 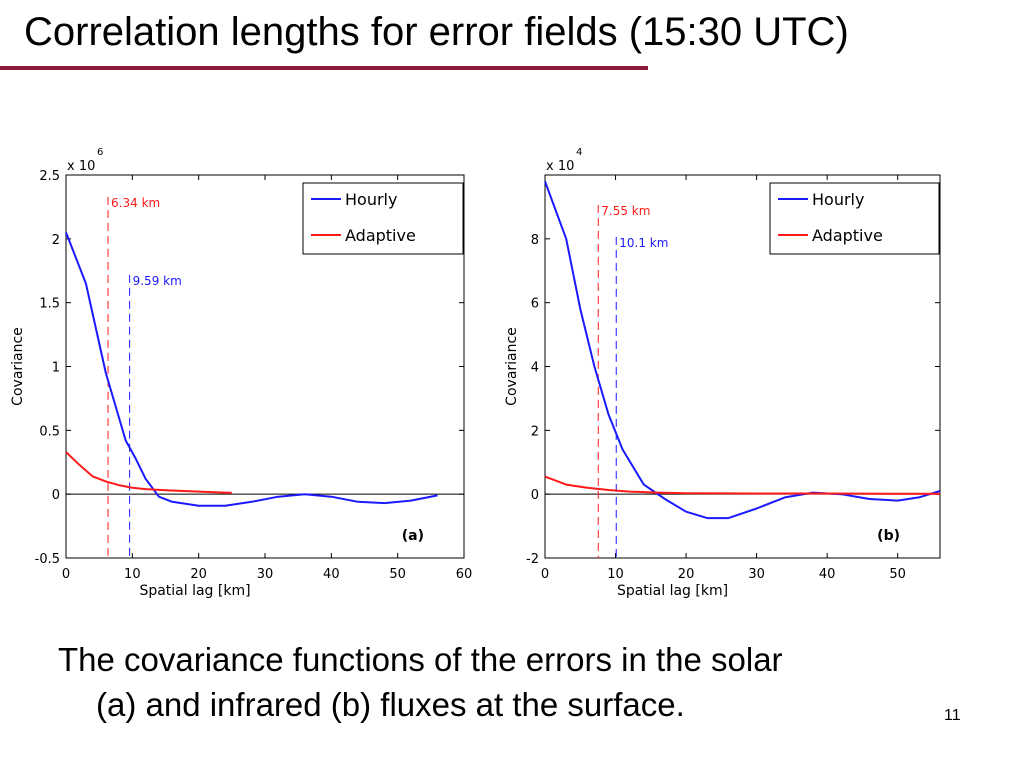 I want to click on y-tick-label: 4, so click(x=535, y=368).